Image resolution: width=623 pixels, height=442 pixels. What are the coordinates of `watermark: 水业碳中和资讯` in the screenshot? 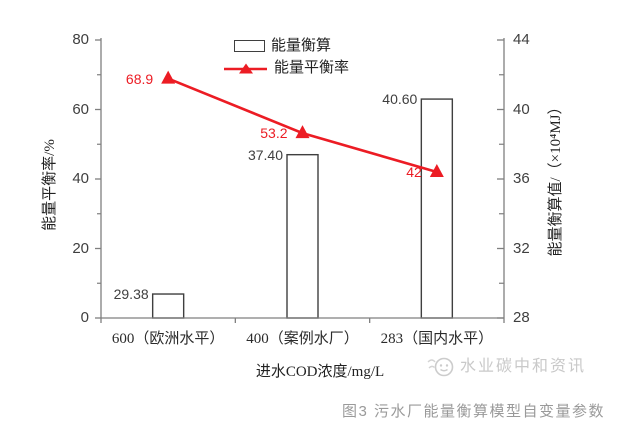 It's located at (506, 367).